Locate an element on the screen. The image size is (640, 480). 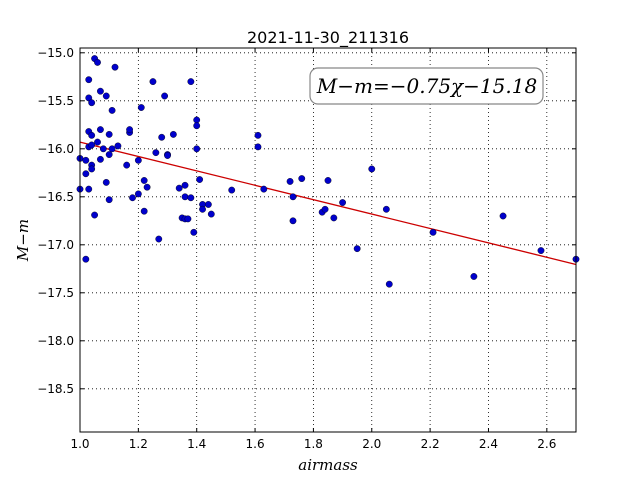
equation-annotation: M−m=−0.75χ−15.18 is located at coordinates (426, 86).